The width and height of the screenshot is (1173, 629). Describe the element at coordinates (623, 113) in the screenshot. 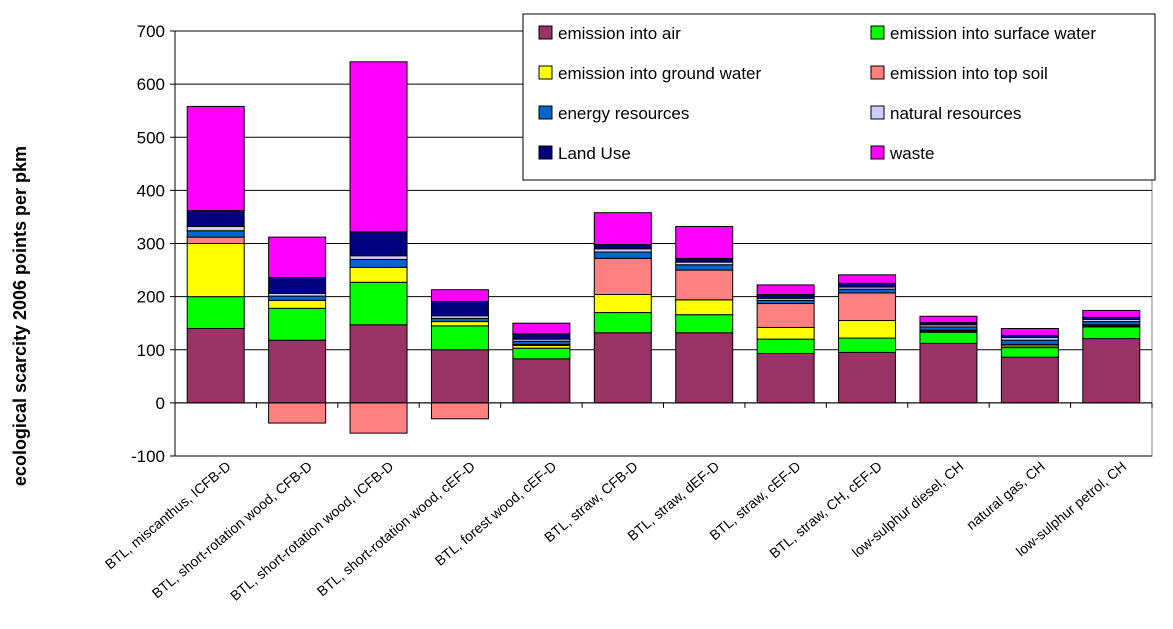

I see `legend-label: energy resources` at that location.